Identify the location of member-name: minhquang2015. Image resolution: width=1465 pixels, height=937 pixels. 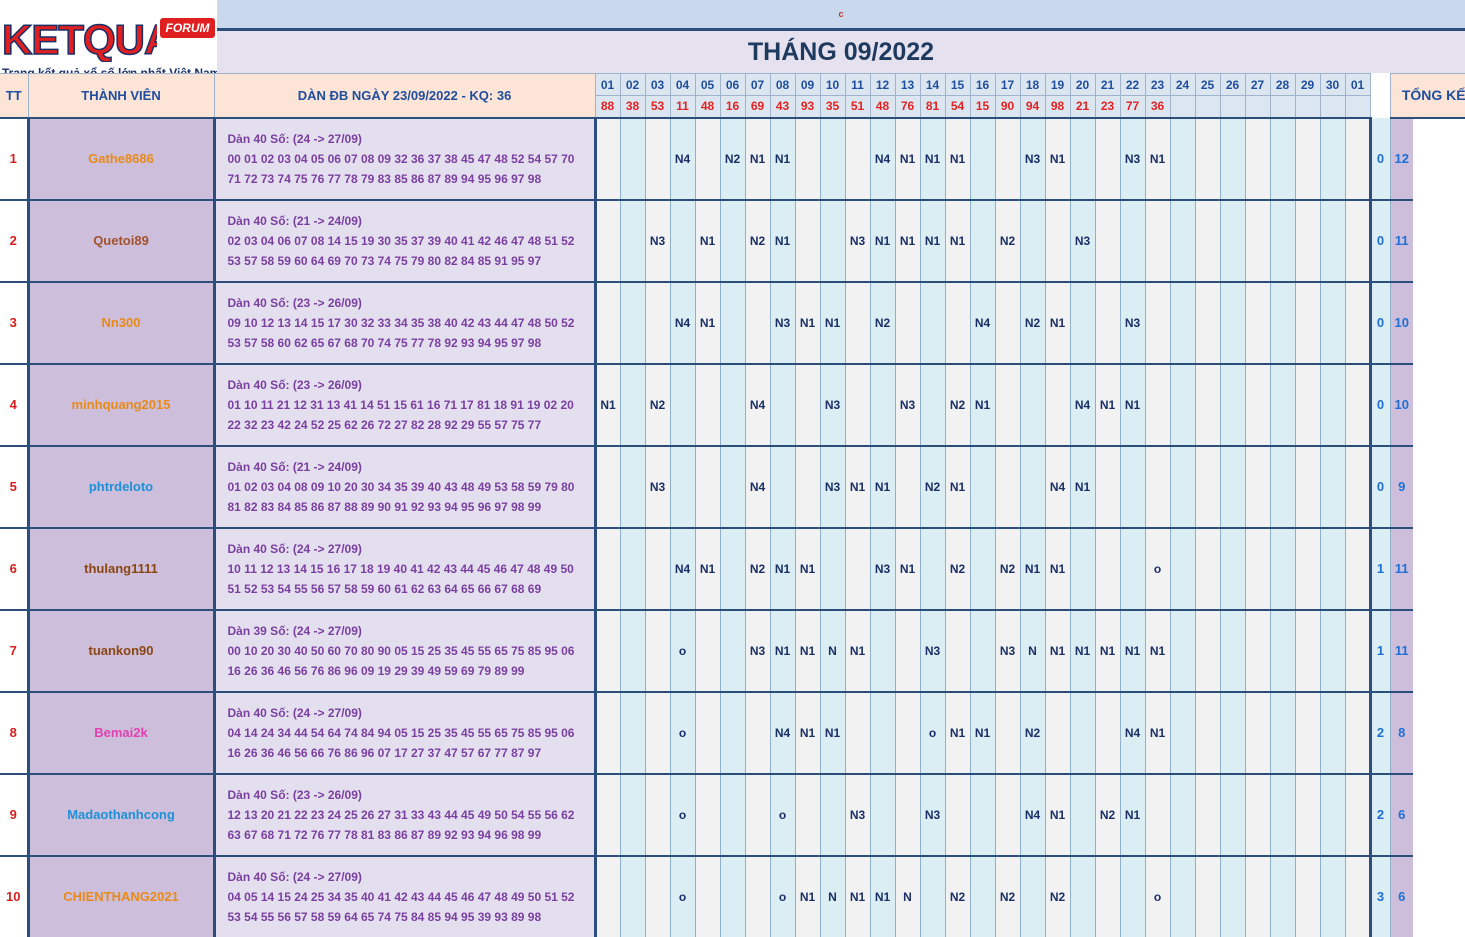
(122, 405).